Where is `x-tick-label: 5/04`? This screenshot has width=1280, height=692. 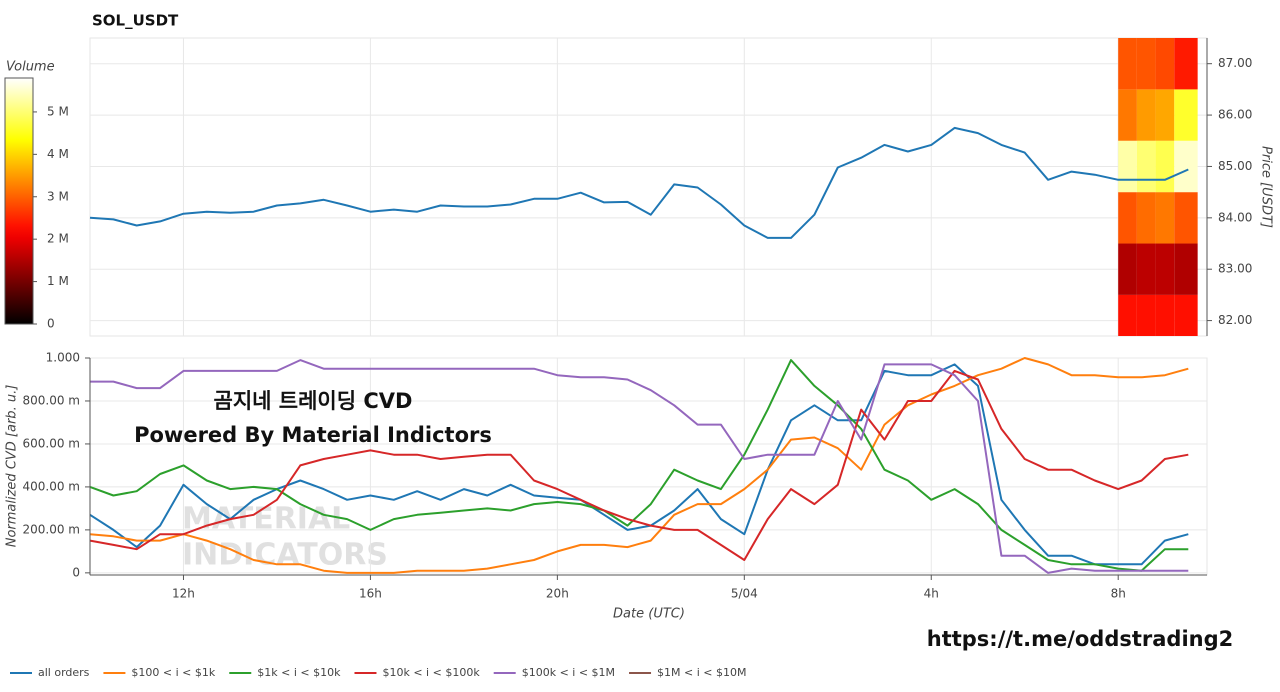 x-tick-label: 5/04 is located at coordinates (744, 594).